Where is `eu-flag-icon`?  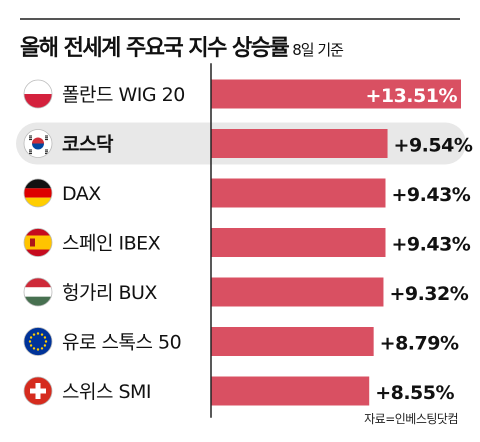
eu-flag-icon is located at coordinates (38, 341).